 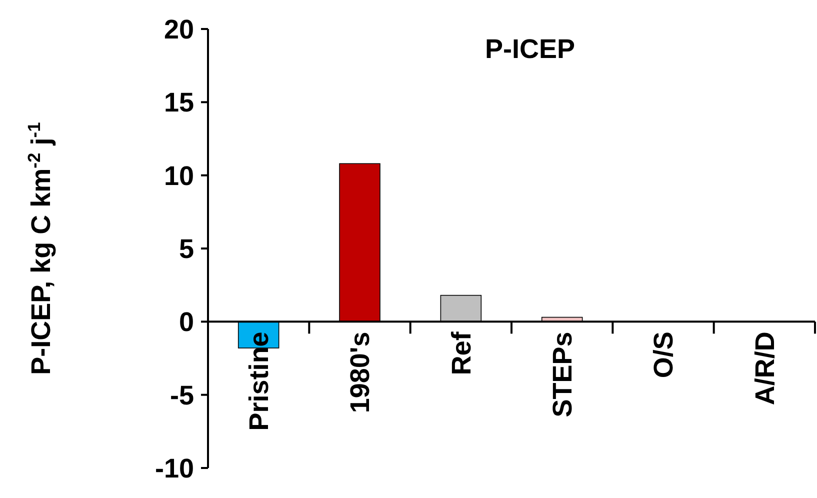 What do you see at coordinates (461, 353) in the screenshot?
I see `x-tick-label: Ref` at bounding box center [461, 353].